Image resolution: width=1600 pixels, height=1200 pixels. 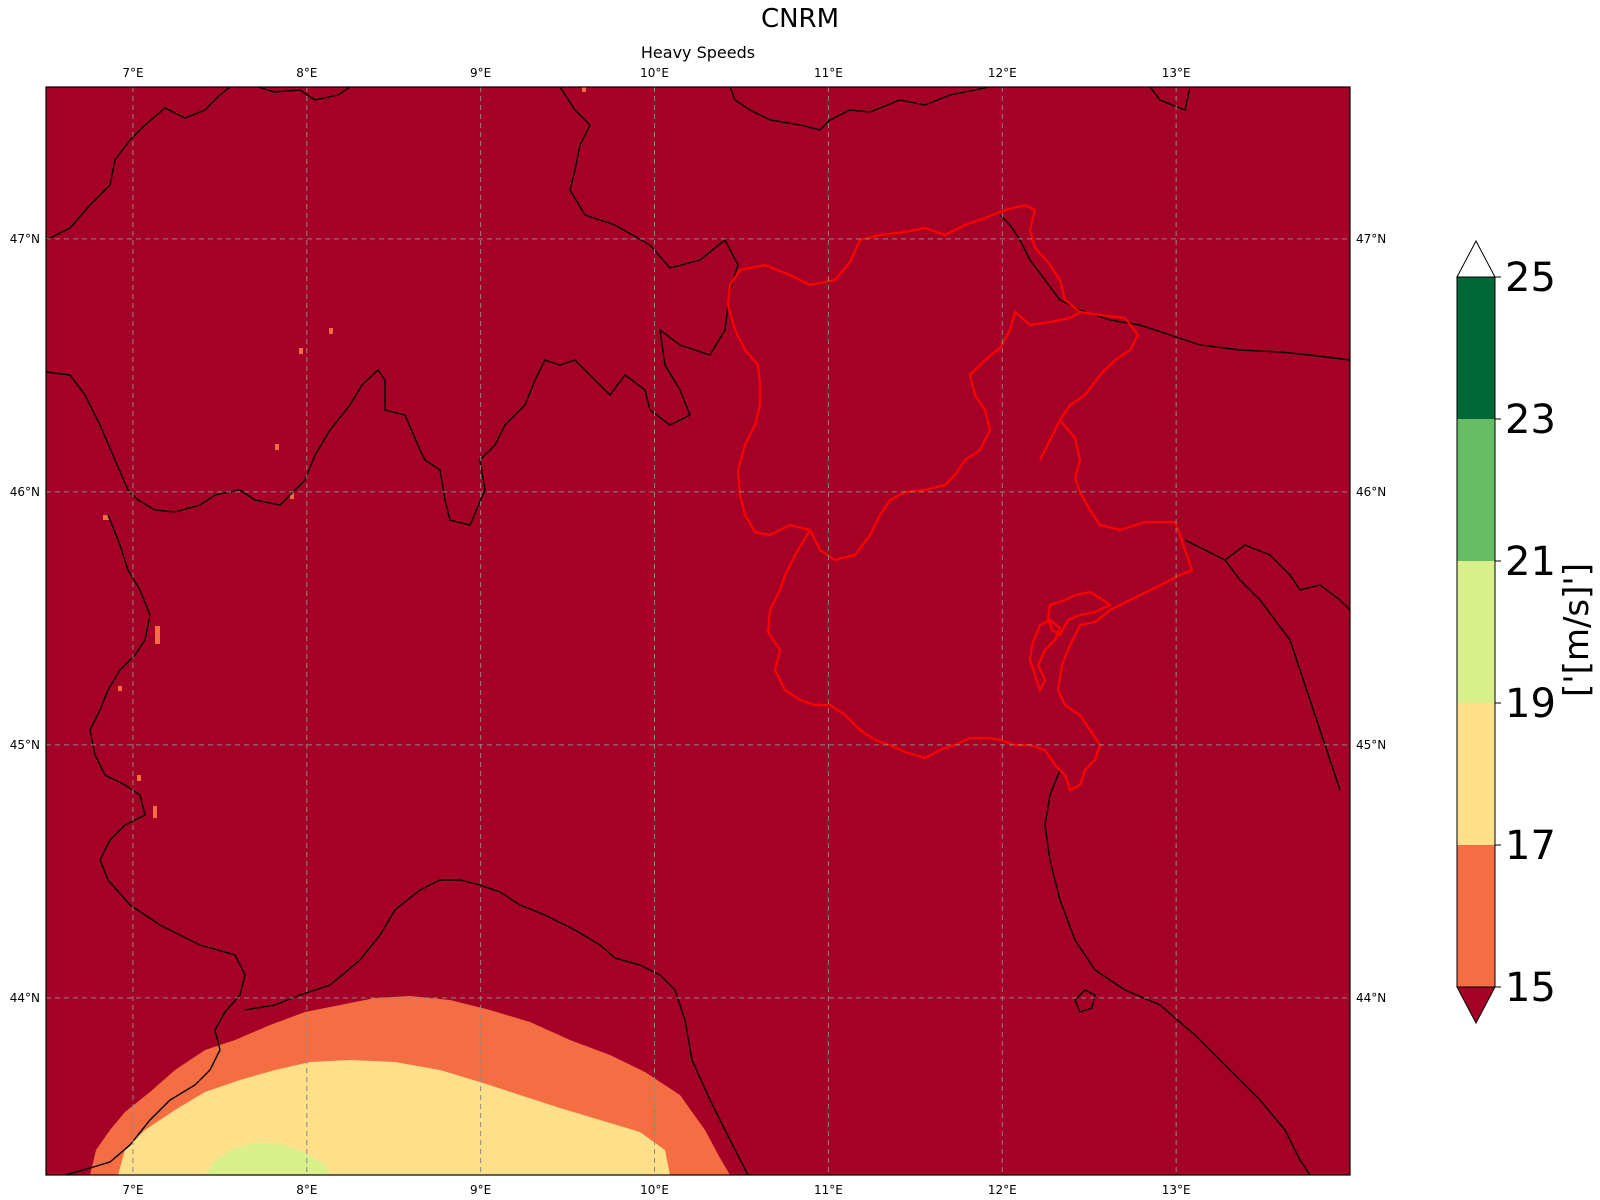 What do you see at coordinates (1176, 73) in the screenshot?
I see `lon-tick-label-top: 13°E` at bounding box center [1176, 73].